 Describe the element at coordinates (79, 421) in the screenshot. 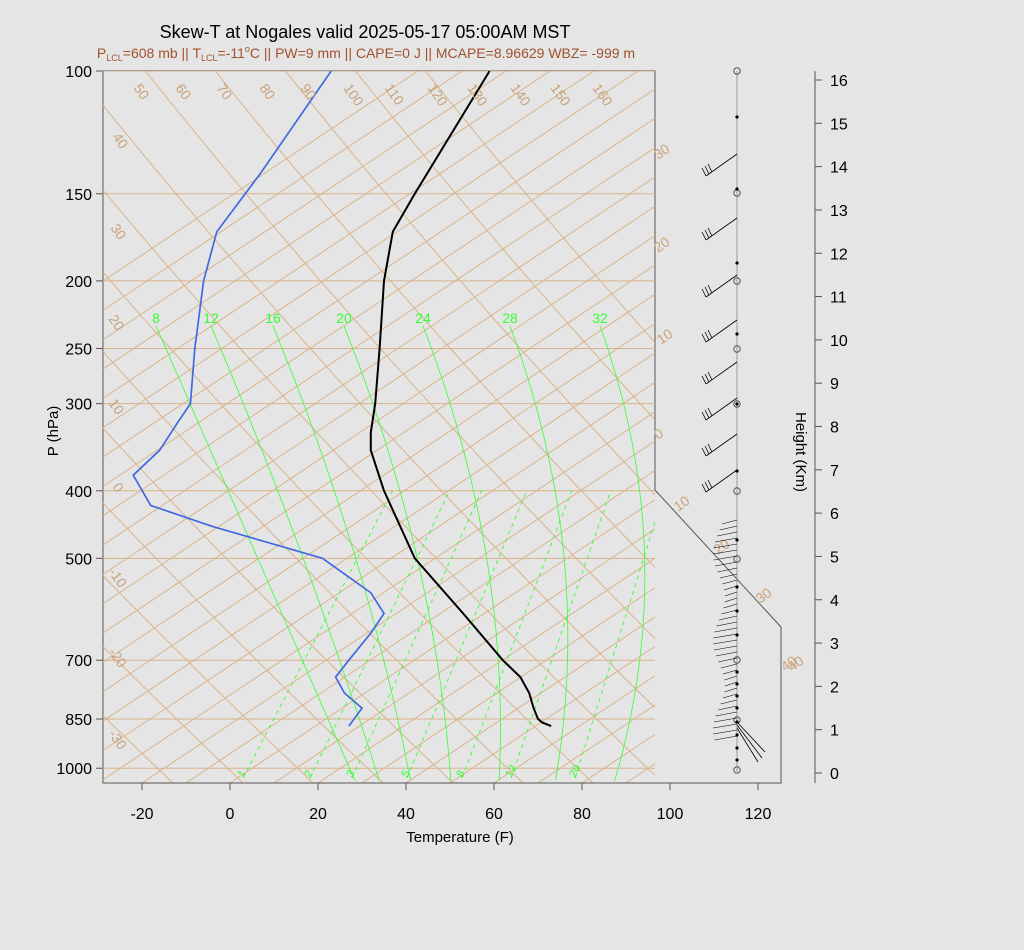

I see `pressure-axis: 100 150 200 250 300 400 500 700 850 1000` at that location.